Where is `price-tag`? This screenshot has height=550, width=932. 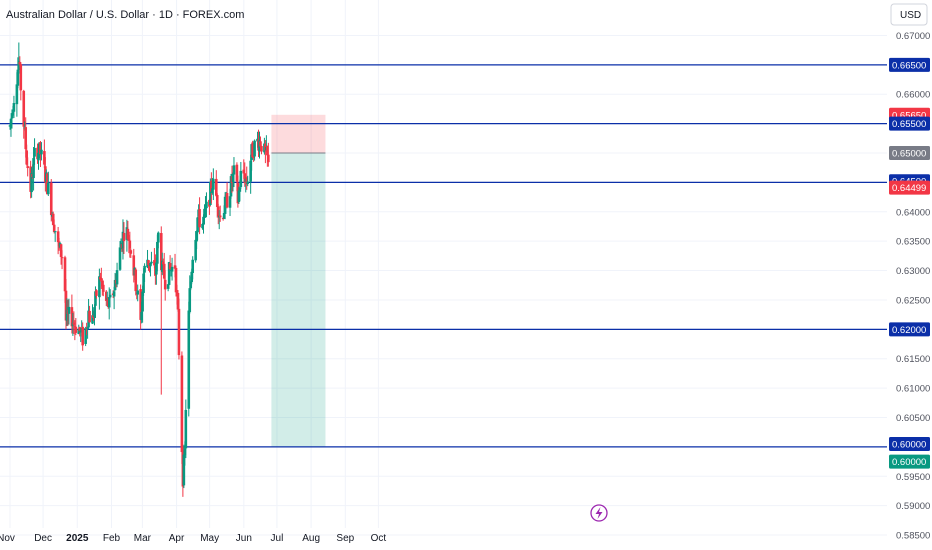
price-tag is located at coordinates (909, 443).